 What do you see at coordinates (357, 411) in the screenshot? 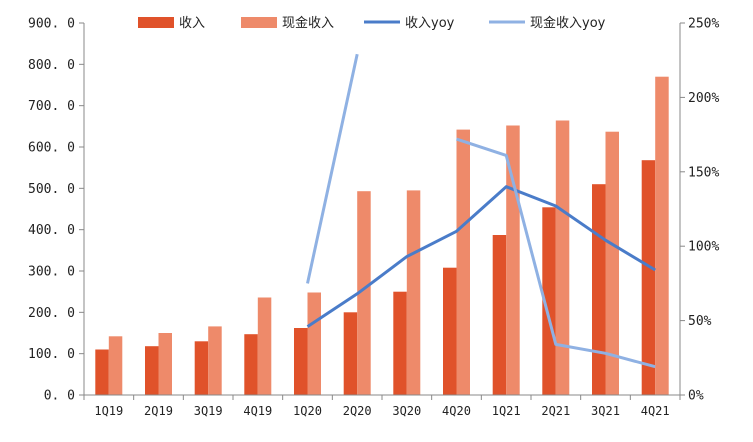
I see `x-tick-label-2Q20: 2Q20` at bounding box center [357, 411].